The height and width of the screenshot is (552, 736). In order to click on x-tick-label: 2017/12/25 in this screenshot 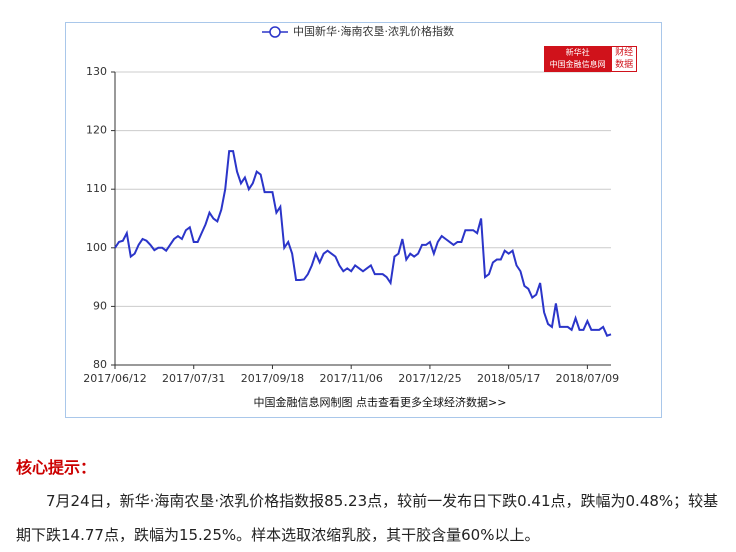, I will do `click(429, 378)`.